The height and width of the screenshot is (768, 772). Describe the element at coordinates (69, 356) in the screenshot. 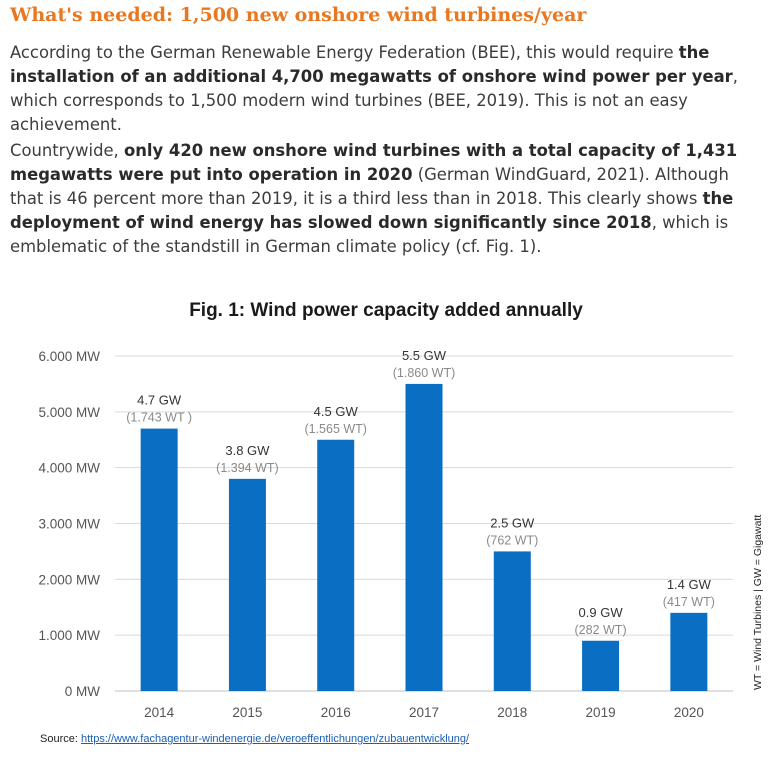

I see `y-tick-label: 6.000 MW` at that location.